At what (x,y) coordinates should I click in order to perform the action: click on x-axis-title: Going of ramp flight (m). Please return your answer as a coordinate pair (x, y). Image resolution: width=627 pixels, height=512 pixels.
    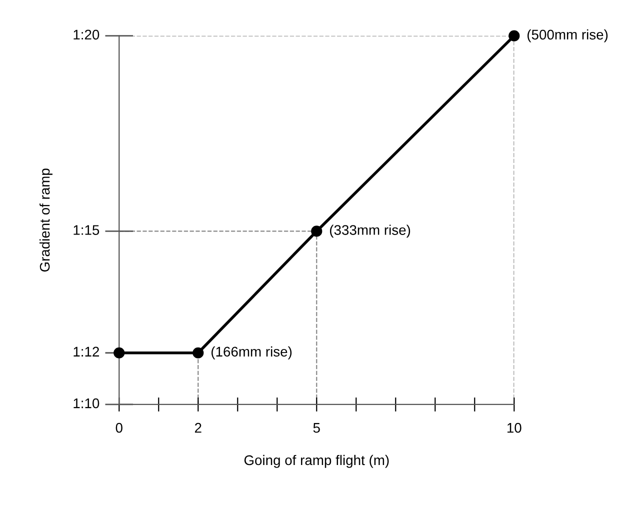
    Looking at the image, I should click on (316, 461).